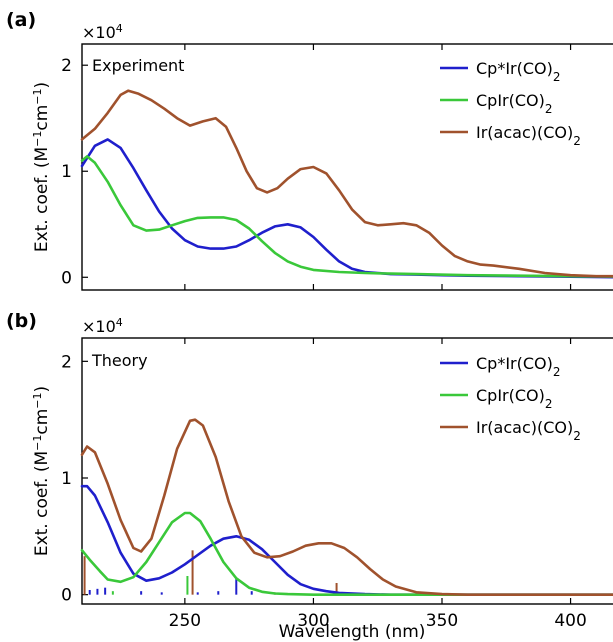  I want to click on panel-a-legend-entry-0: Cp*Ir(CO)2, so click(518, 71).